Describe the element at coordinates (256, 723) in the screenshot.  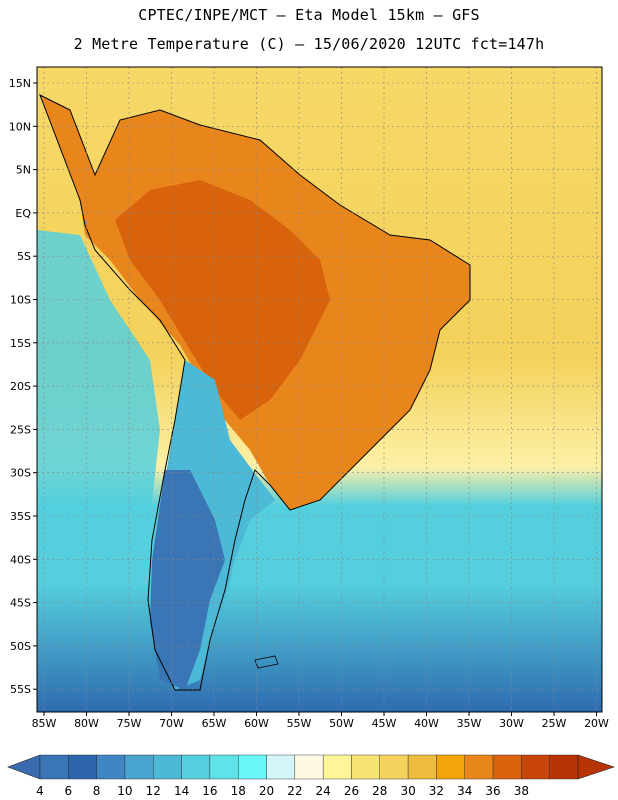
I see `lon-label: 60W` at that location.